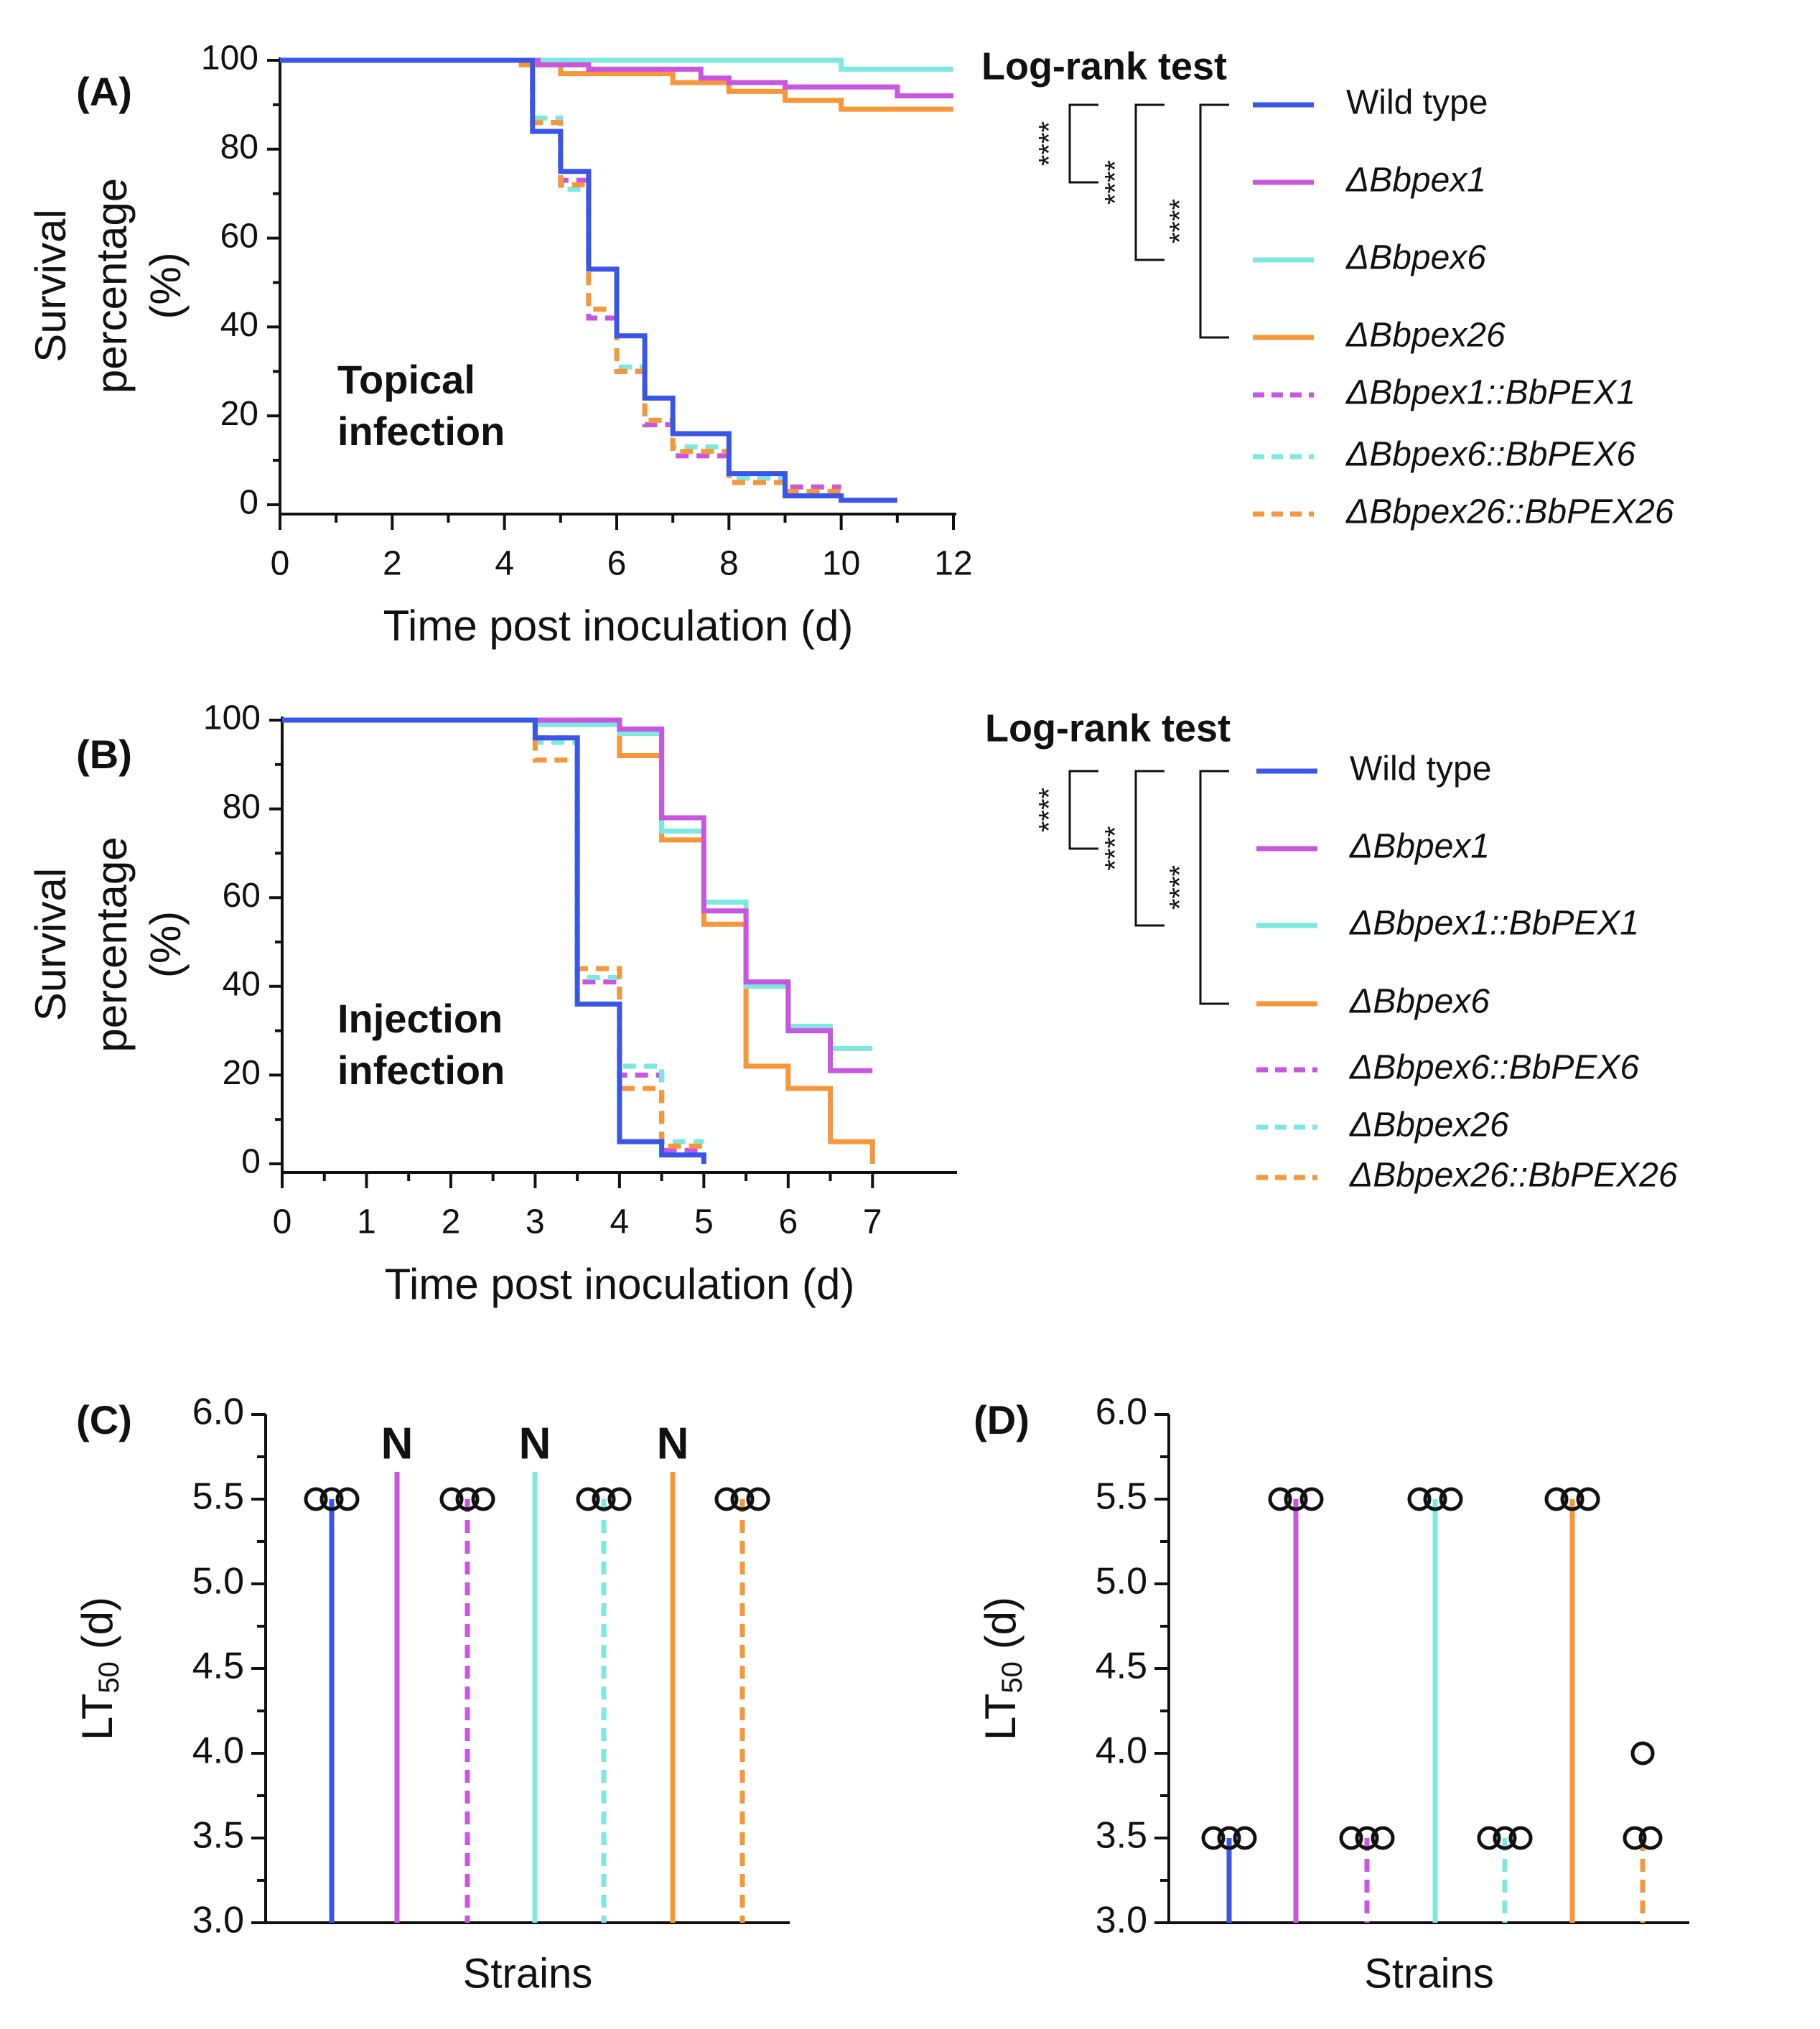 This screenshot has height=2029, width=1820. What do you see at coordinates (51, 944) in the screenshot?
I see `y-axis-title: Survival` at bounding box center [51, 944].